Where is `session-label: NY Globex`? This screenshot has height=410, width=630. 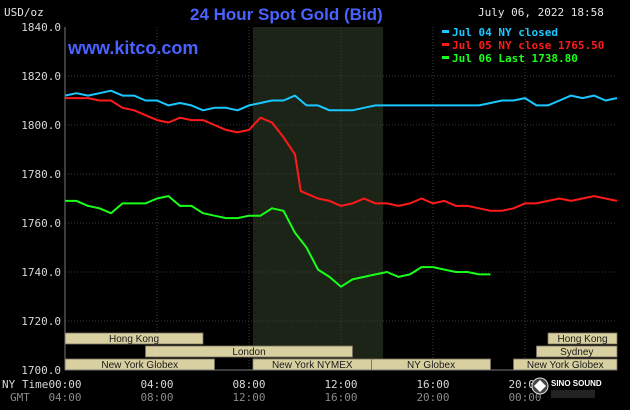
session-label: NY Globex is located at coordinates (431, 365).